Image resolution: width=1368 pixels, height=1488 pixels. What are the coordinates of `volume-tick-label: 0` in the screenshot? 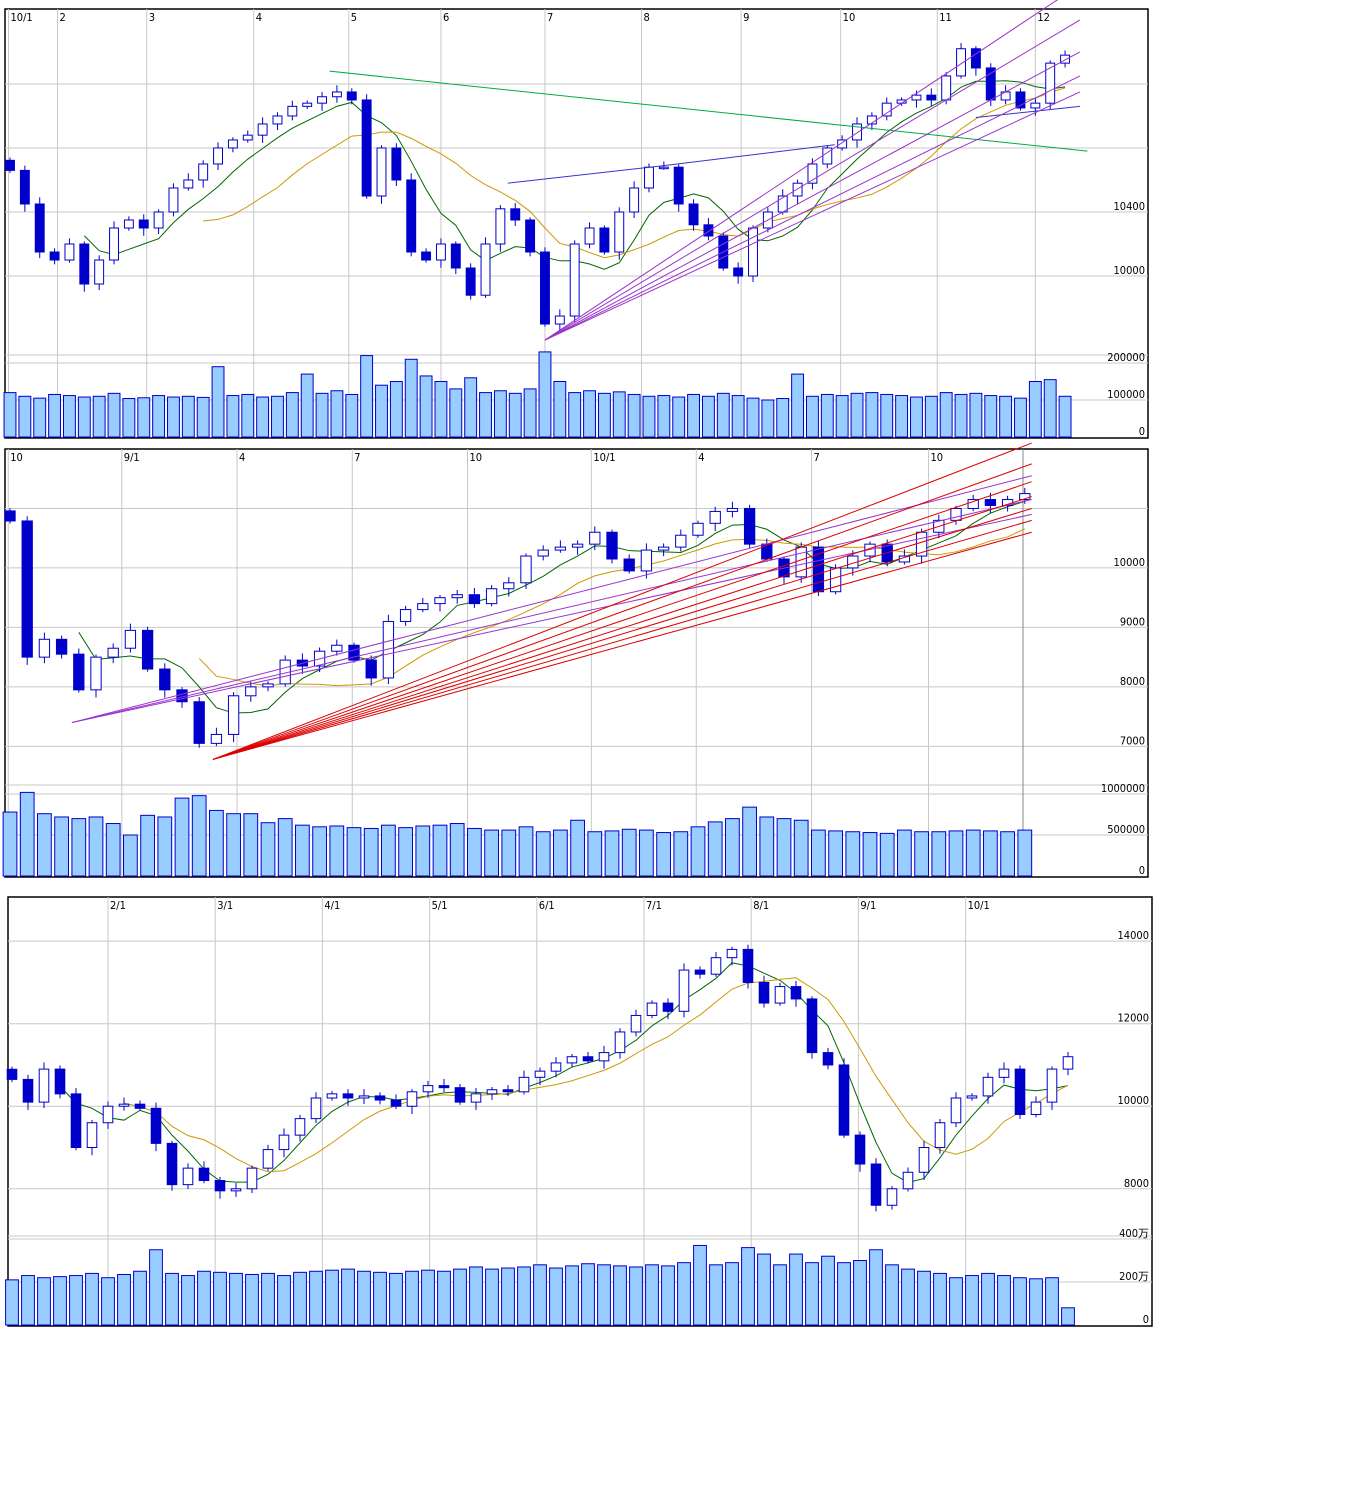 It's located at (1142, 870).